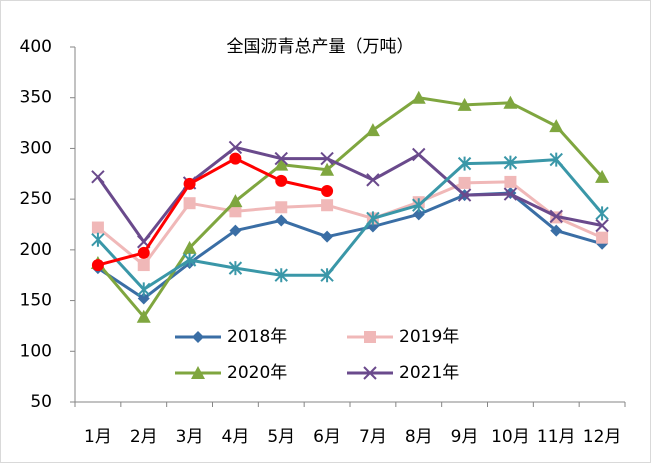 The height and width of the screenshot is (463, 651). What do you see at coordinates (36, 250) in the screenshot?
I see `y-tick-label: 200` at bounding box center [36, 250].